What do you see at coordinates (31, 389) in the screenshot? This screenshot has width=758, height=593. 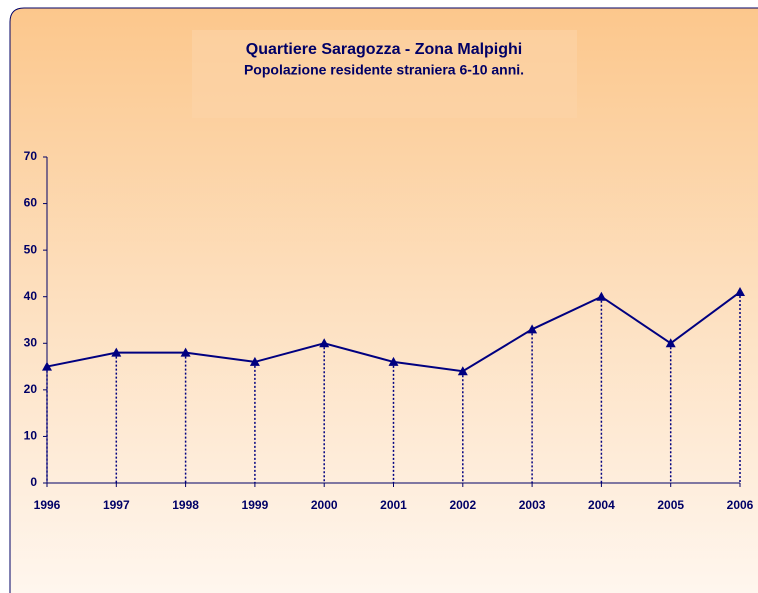 I see `y-tick-label: 20` at bounding box center [31, 389].